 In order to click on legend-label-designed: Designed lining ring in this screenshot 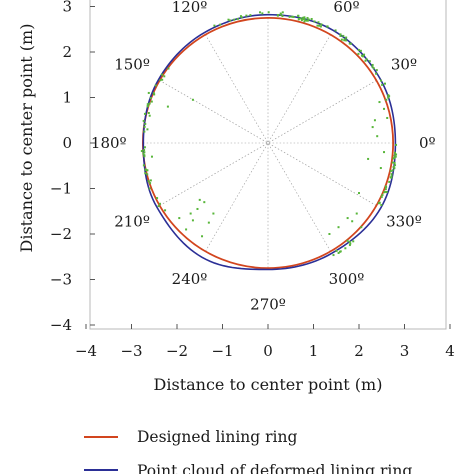, I will do `click(217, 437)`.